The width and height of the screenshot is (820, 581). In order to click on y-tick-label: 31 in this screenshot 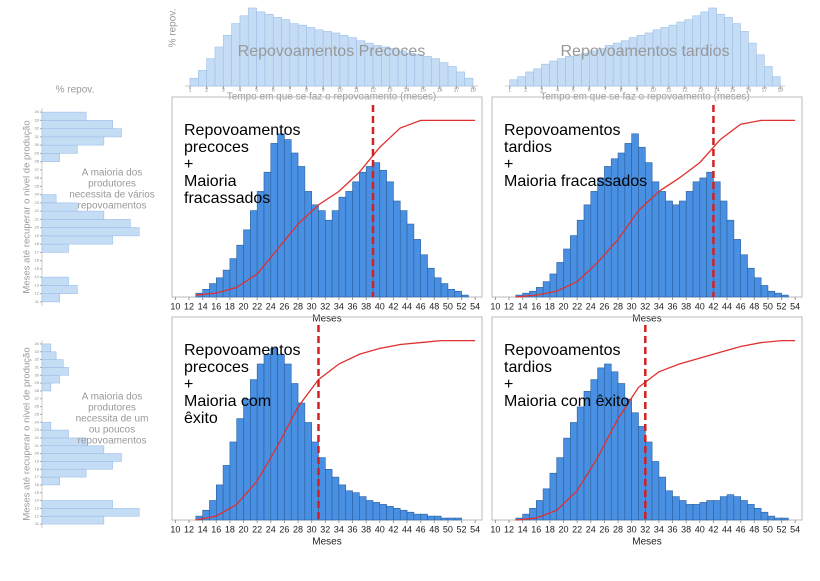, I will do `click(37, 136)`.